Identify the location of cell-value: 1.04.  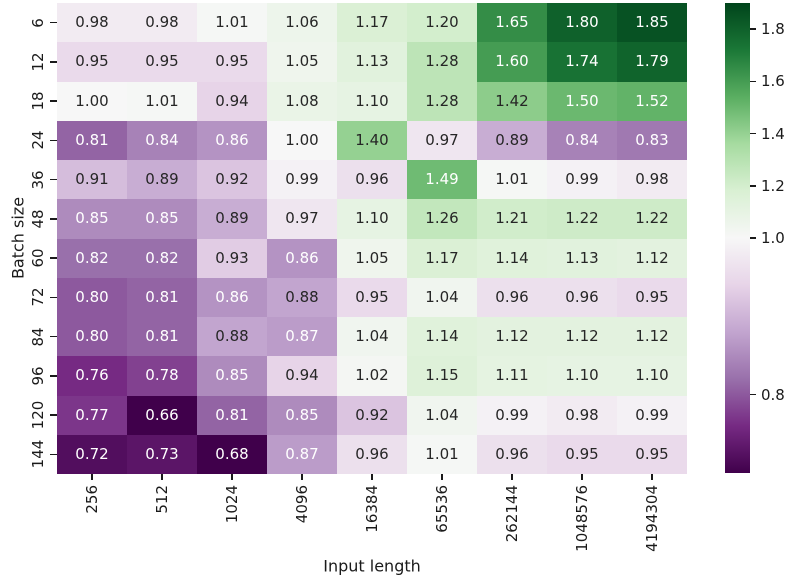
(442, 414).